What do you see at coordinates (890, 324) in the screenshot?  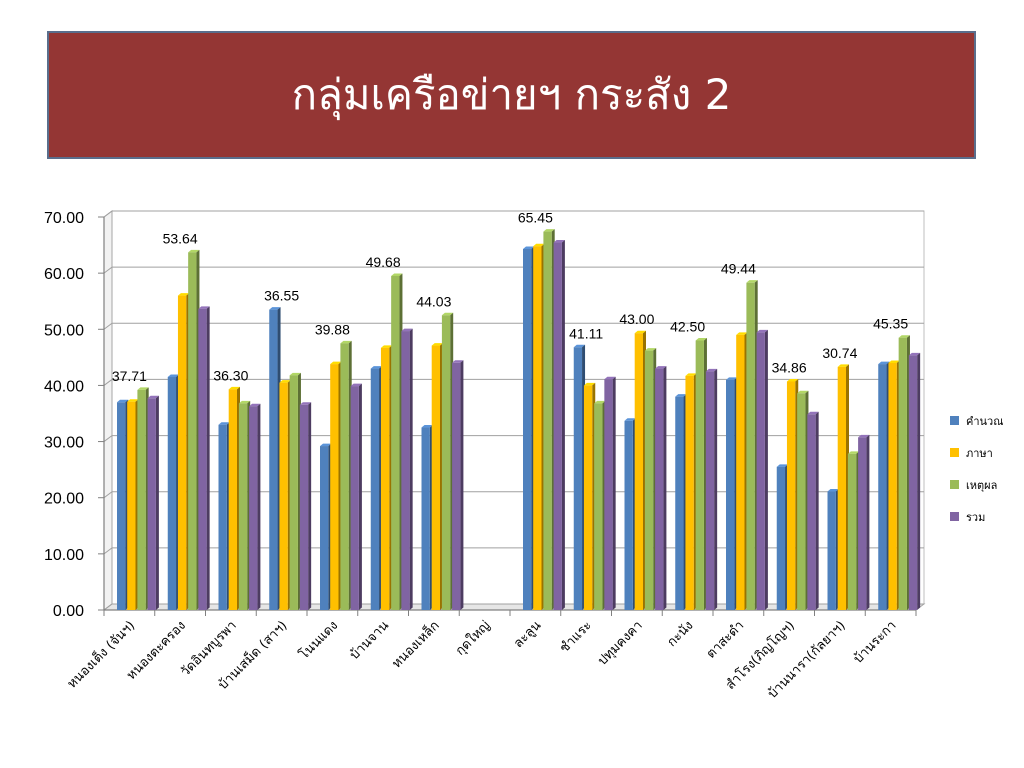 I see `data-label: 45.35` at bounding box center [890, 324].